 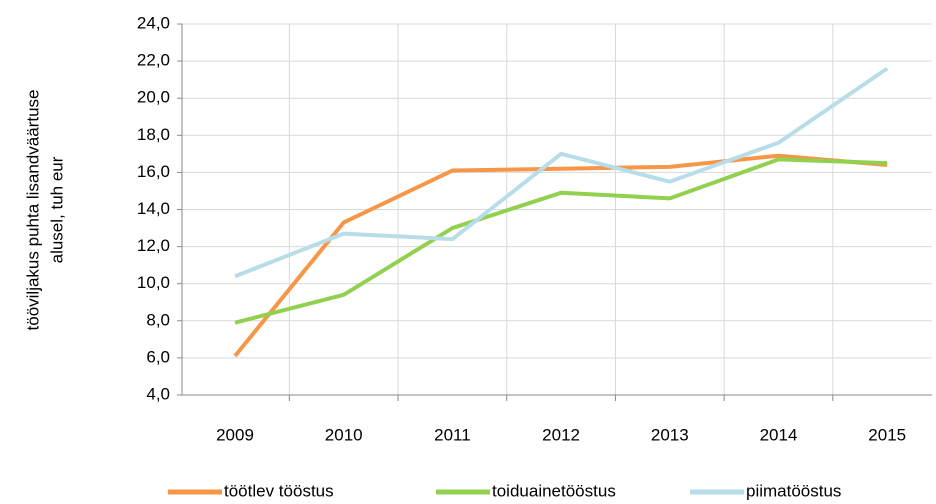 I want to click on x-tick-label: 2012, so click(x=561, y=434).